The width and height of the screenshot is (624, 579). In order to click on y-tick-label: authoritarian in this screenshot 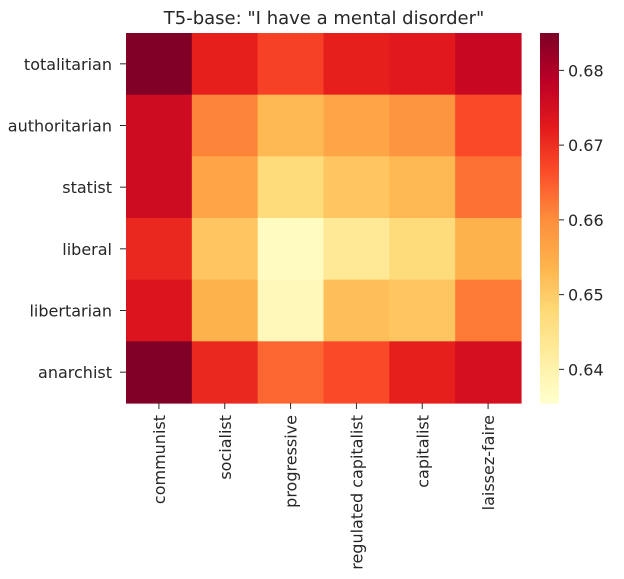, I will do `click(60, 126)`.